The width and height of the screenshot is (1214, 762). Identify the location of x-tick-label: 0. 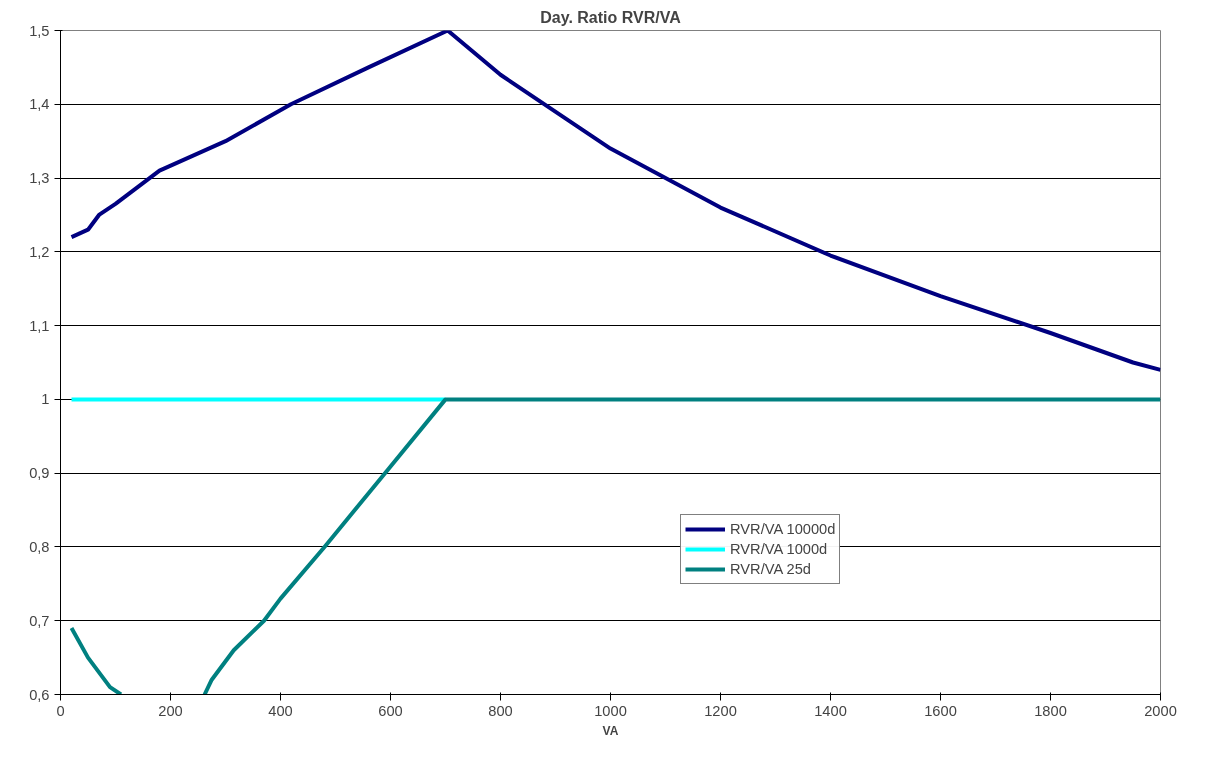
(60, 710).